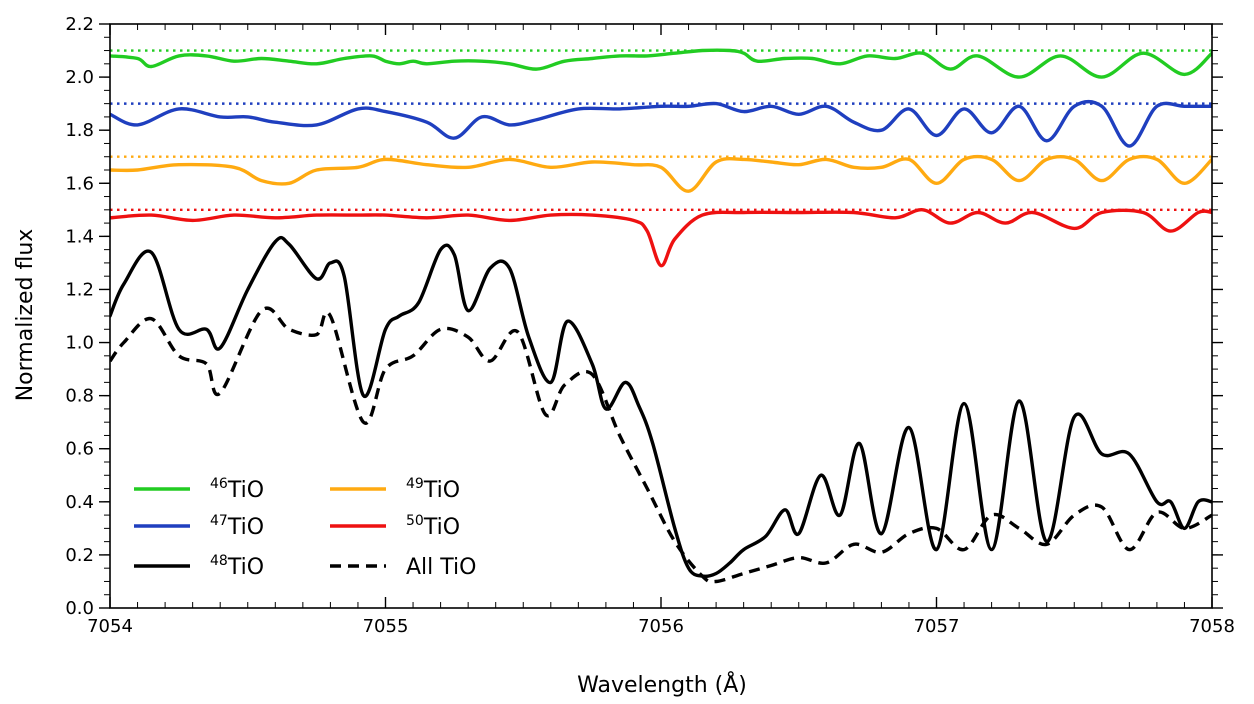  Describe the element at coordinates (110, 626) in the screenshot. I see `x-tick-label: 7054` at that location.